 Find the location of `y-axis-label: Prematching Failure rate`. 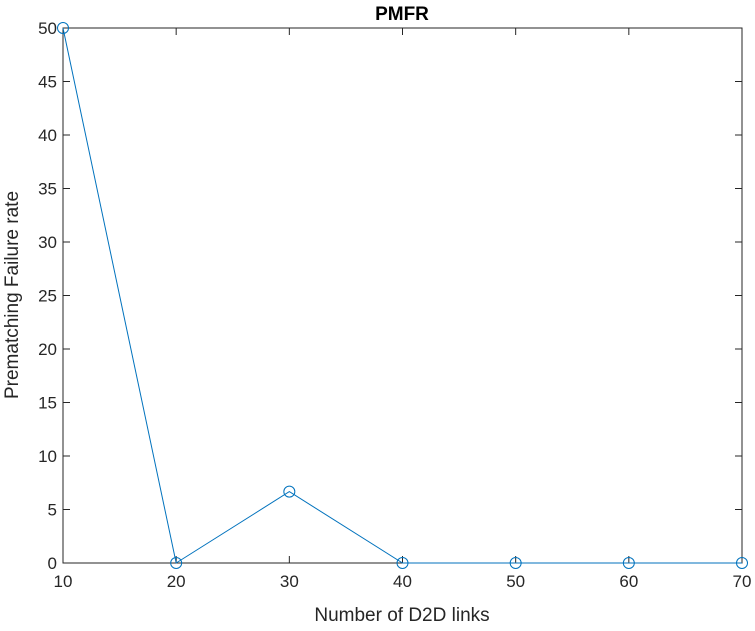

y-axis-label: Prematching Failure rate is located at coordinates (12, 295).